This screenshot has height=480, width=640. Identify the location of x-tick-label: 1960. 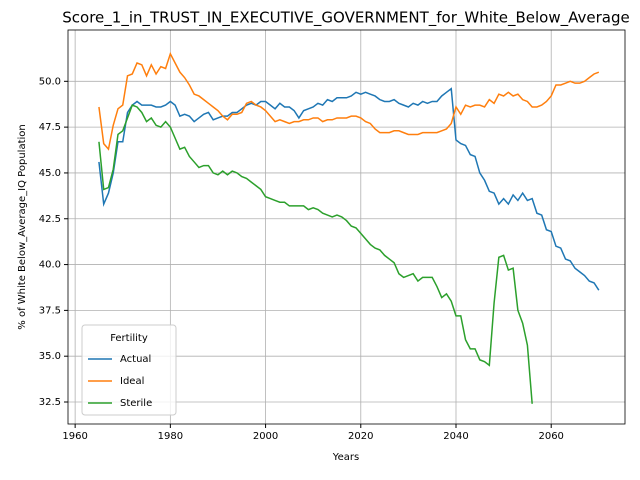
(74, 436).